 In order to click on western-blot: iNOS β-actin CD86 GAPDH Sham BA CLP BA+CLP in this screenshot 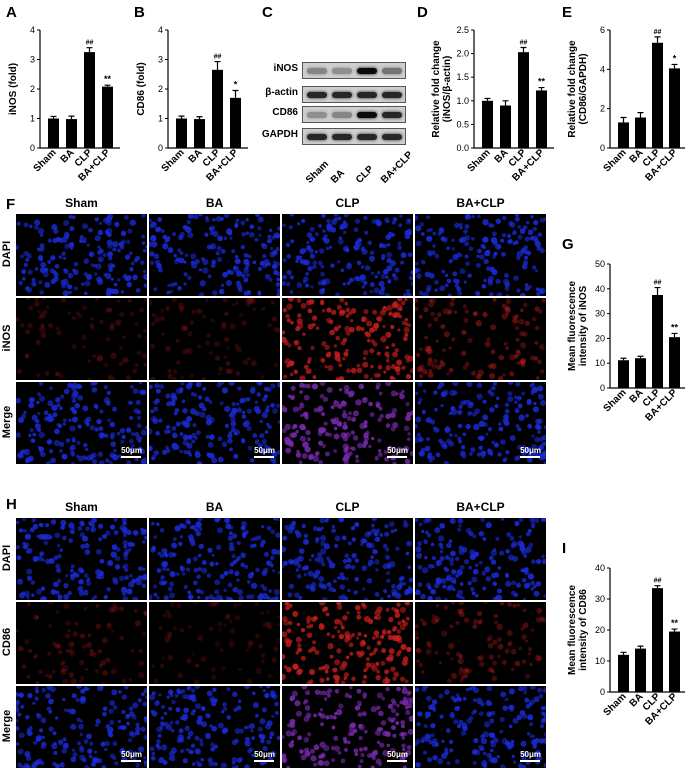, I will do `click(338, 126)`.